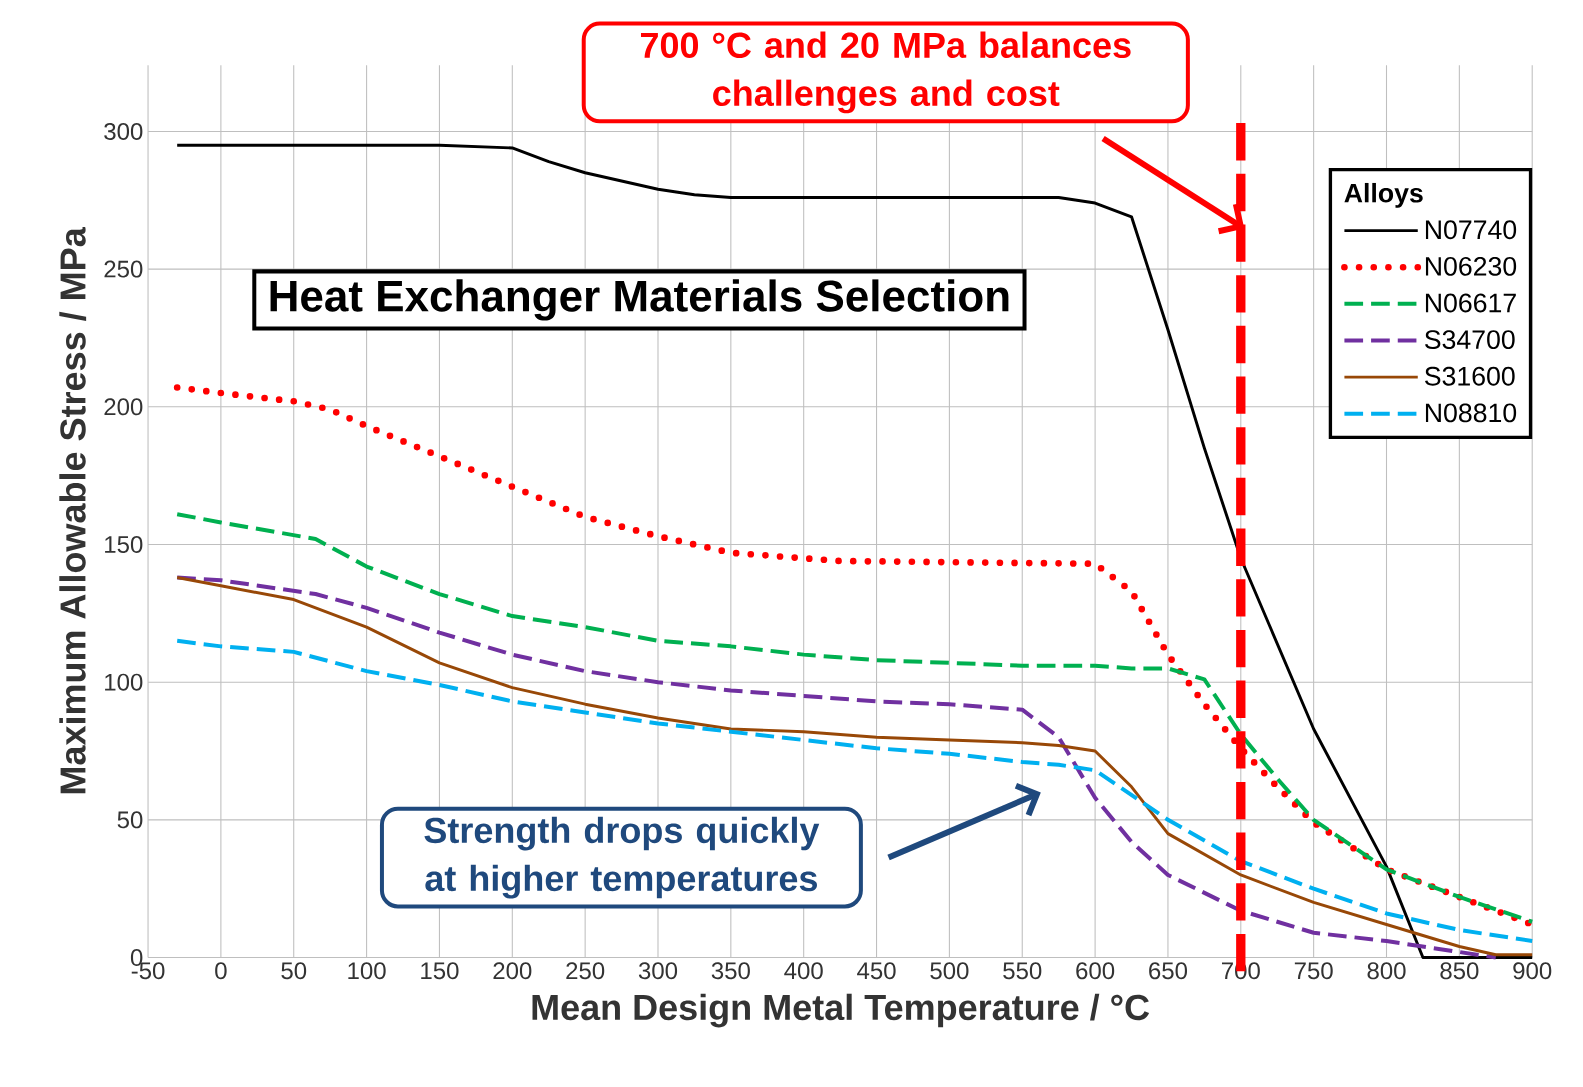  I want to click on x-tick-label: 750, so click(1313, 971).